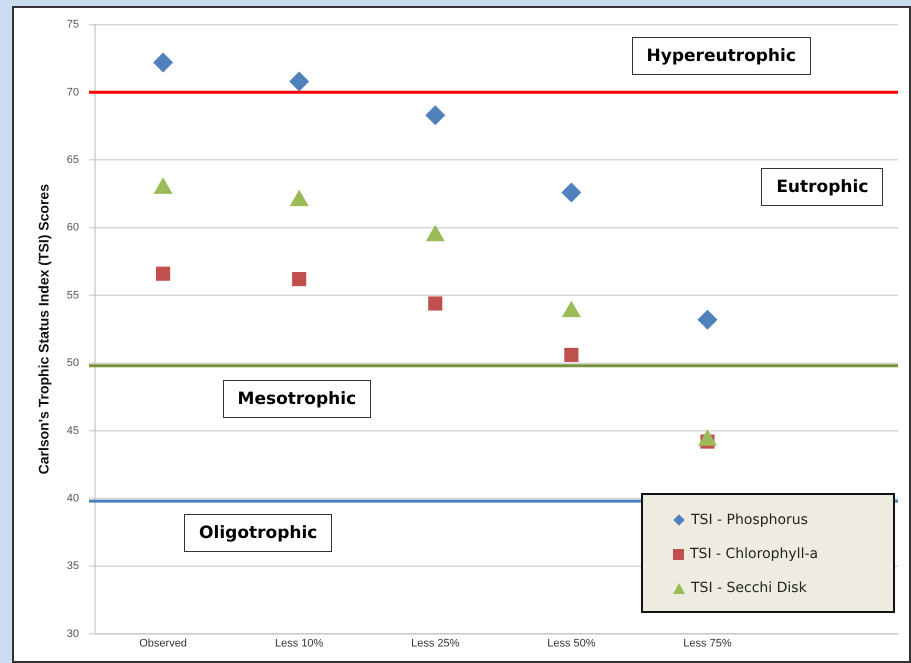 This screenshot has height=663, width=911. What do you see at coordinates (73, 160) in the screenshot?
I see `y-tick-label: 65` at bounding box center [73, 160].